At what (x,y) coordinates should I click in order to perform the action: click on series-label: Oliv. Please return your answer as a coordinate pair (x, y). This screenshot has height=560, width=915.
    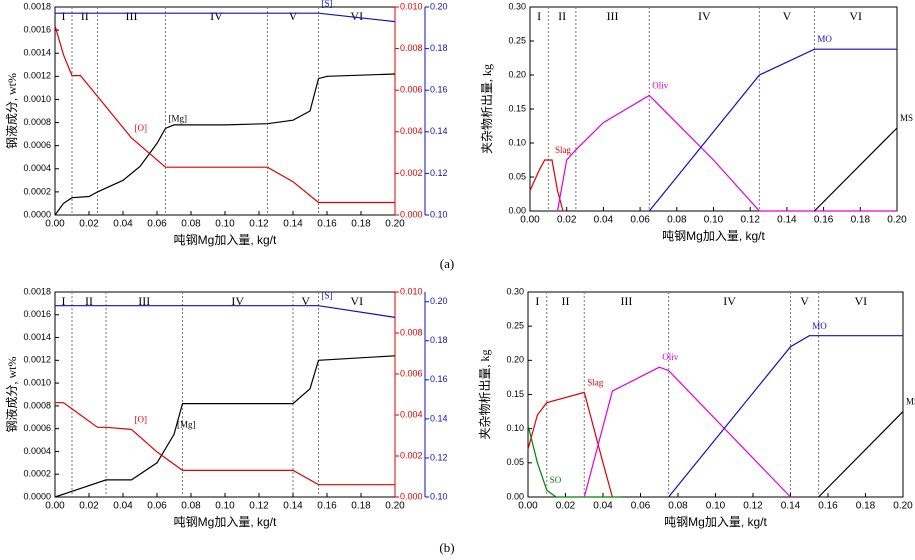
    Looking at the image, I should click on (660, 85).